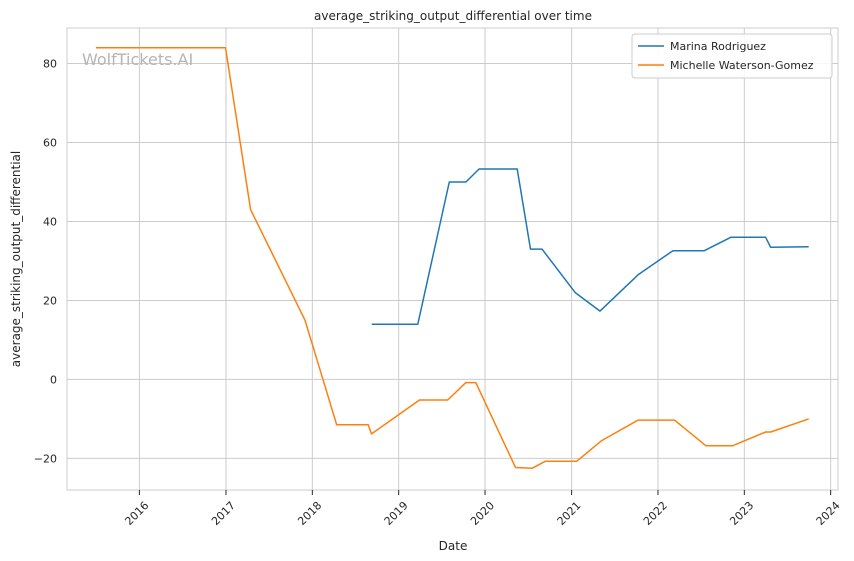 This screenshot has height=561, width=854. What do you see at coordinates (53, 379) in the screenshot?
I see `y-tick-label: 0` at bounding box center [53, 379].